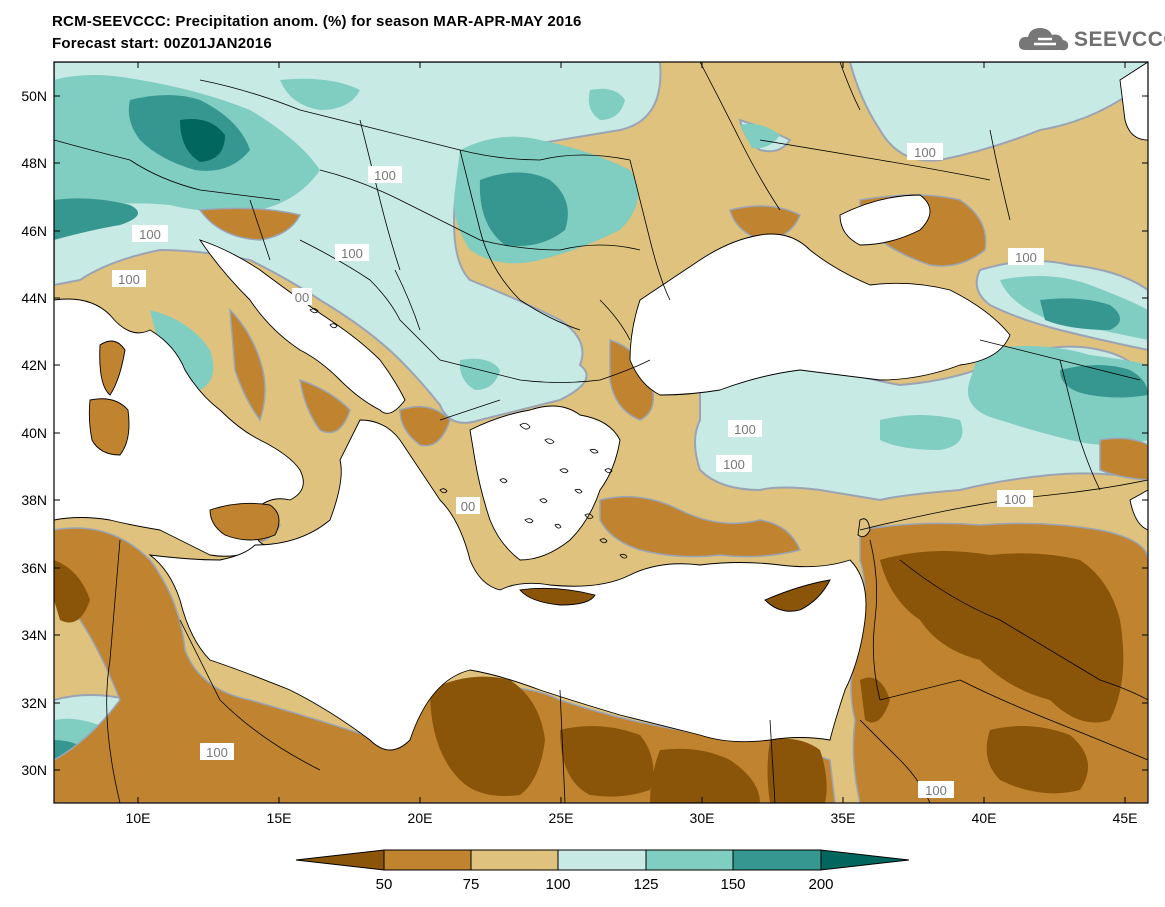  What do you see at coordinates (843, 818) in the screenshot?
I see `svg-text: 35E` at bounding box center [843, 818].